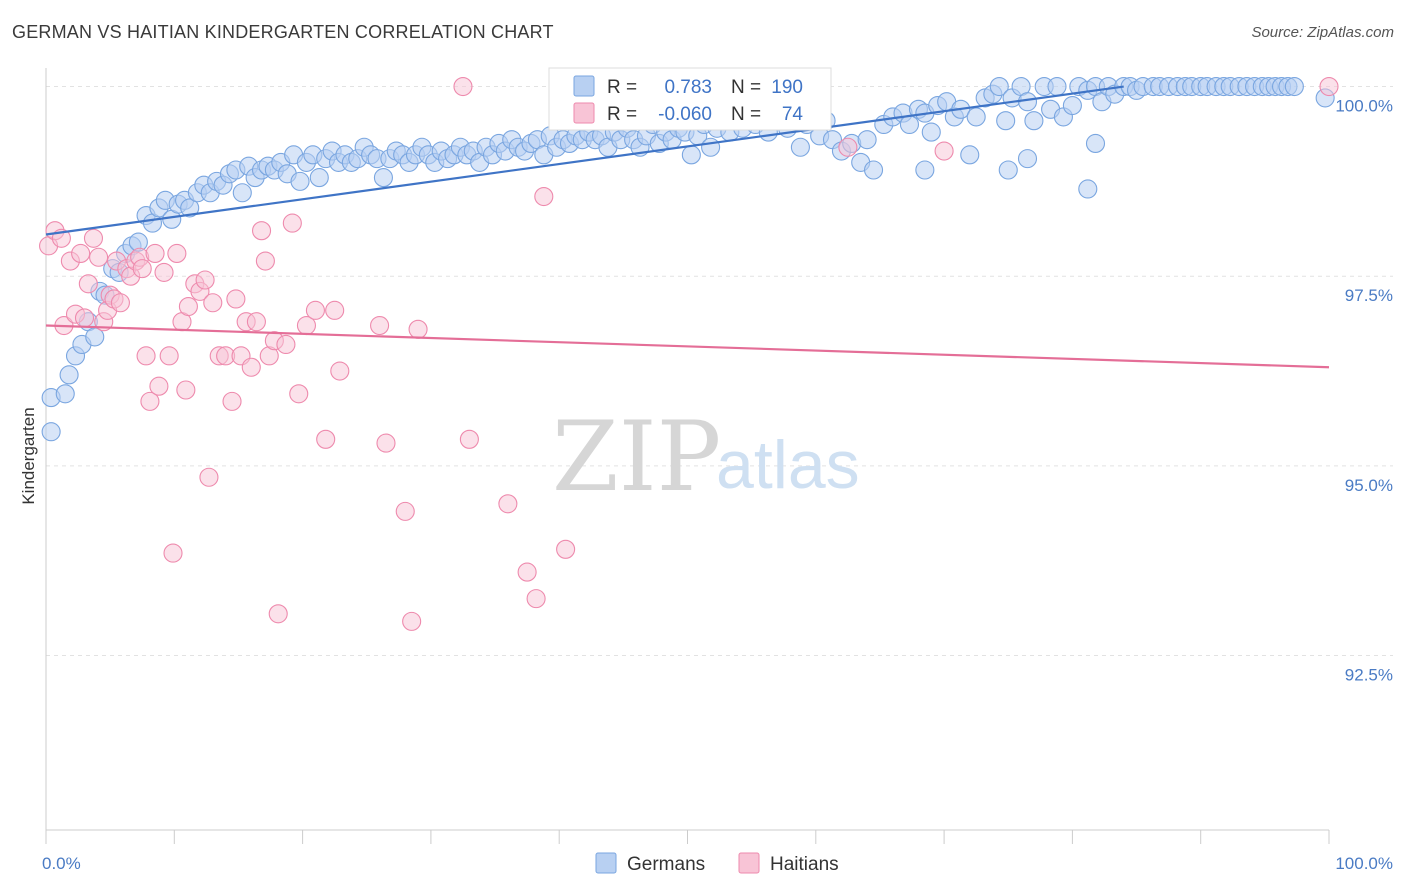  Describe the element at coordinates (804, 864) in the screenshot. I see `legend-label-haitians: Haitians` at that location.